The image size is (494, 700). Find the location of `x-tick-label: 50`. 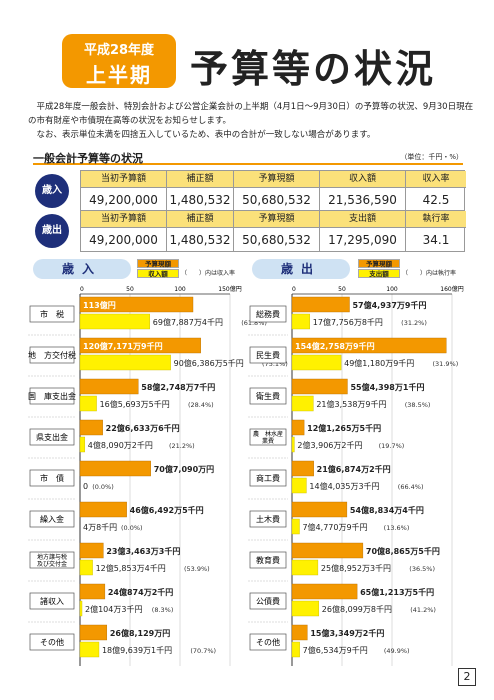

x-tick-label: 50 is located at coordinates (130, 289).